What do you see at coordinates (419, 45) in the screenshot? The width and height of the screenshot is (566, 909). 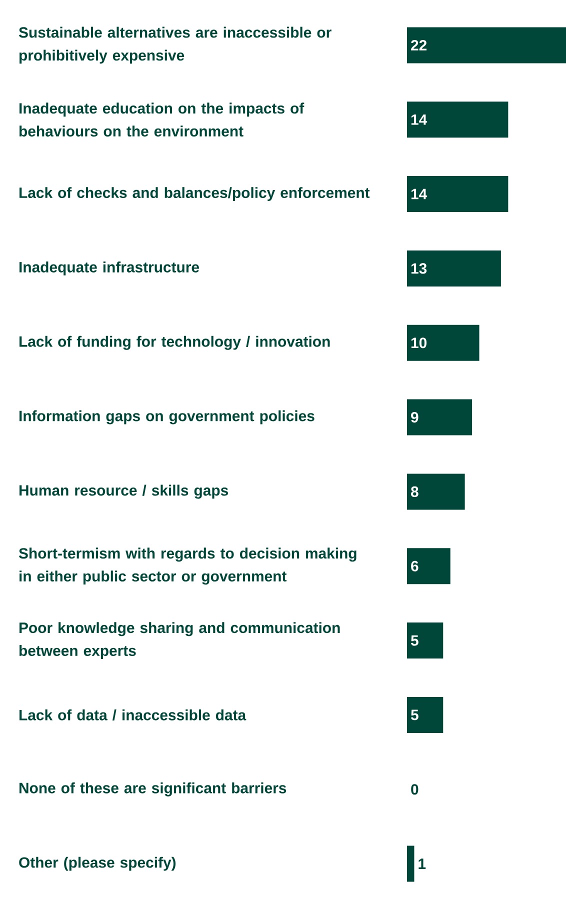 I see `data-label: 22` at bounding box center [419, 45].